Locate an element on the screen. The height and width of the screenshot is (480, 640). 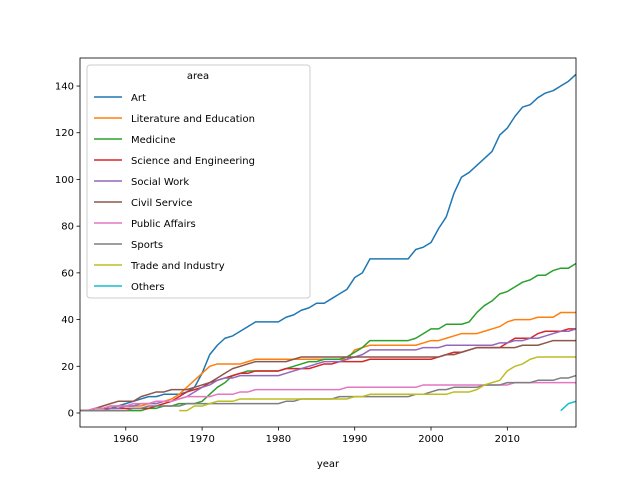
legend-entry-label: Science and Engineering is located at coordinates (193, 161).